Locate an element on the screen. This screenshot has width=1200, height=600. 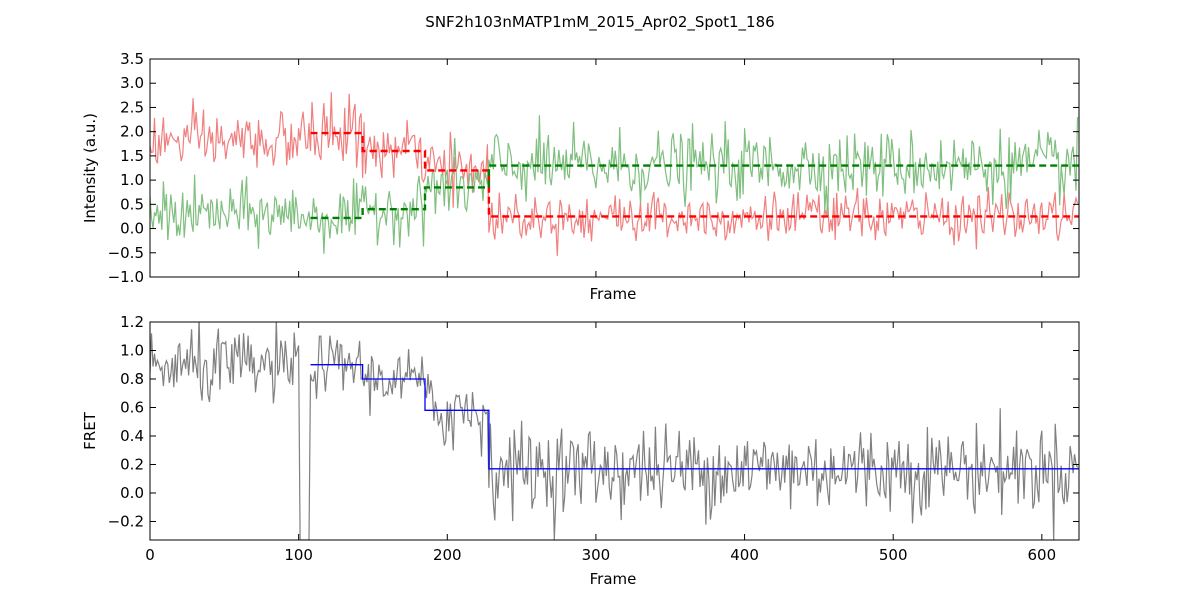
x-tick-label: 0 is located at coordinates (150, 555).